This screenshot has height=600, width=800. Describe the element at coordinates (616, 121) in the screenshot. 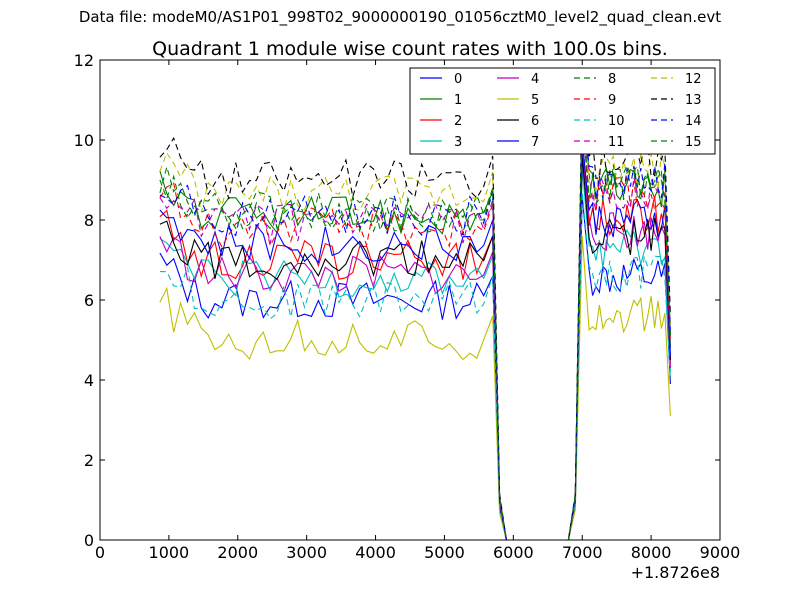

I see `legend-label-10: 10` at that location.